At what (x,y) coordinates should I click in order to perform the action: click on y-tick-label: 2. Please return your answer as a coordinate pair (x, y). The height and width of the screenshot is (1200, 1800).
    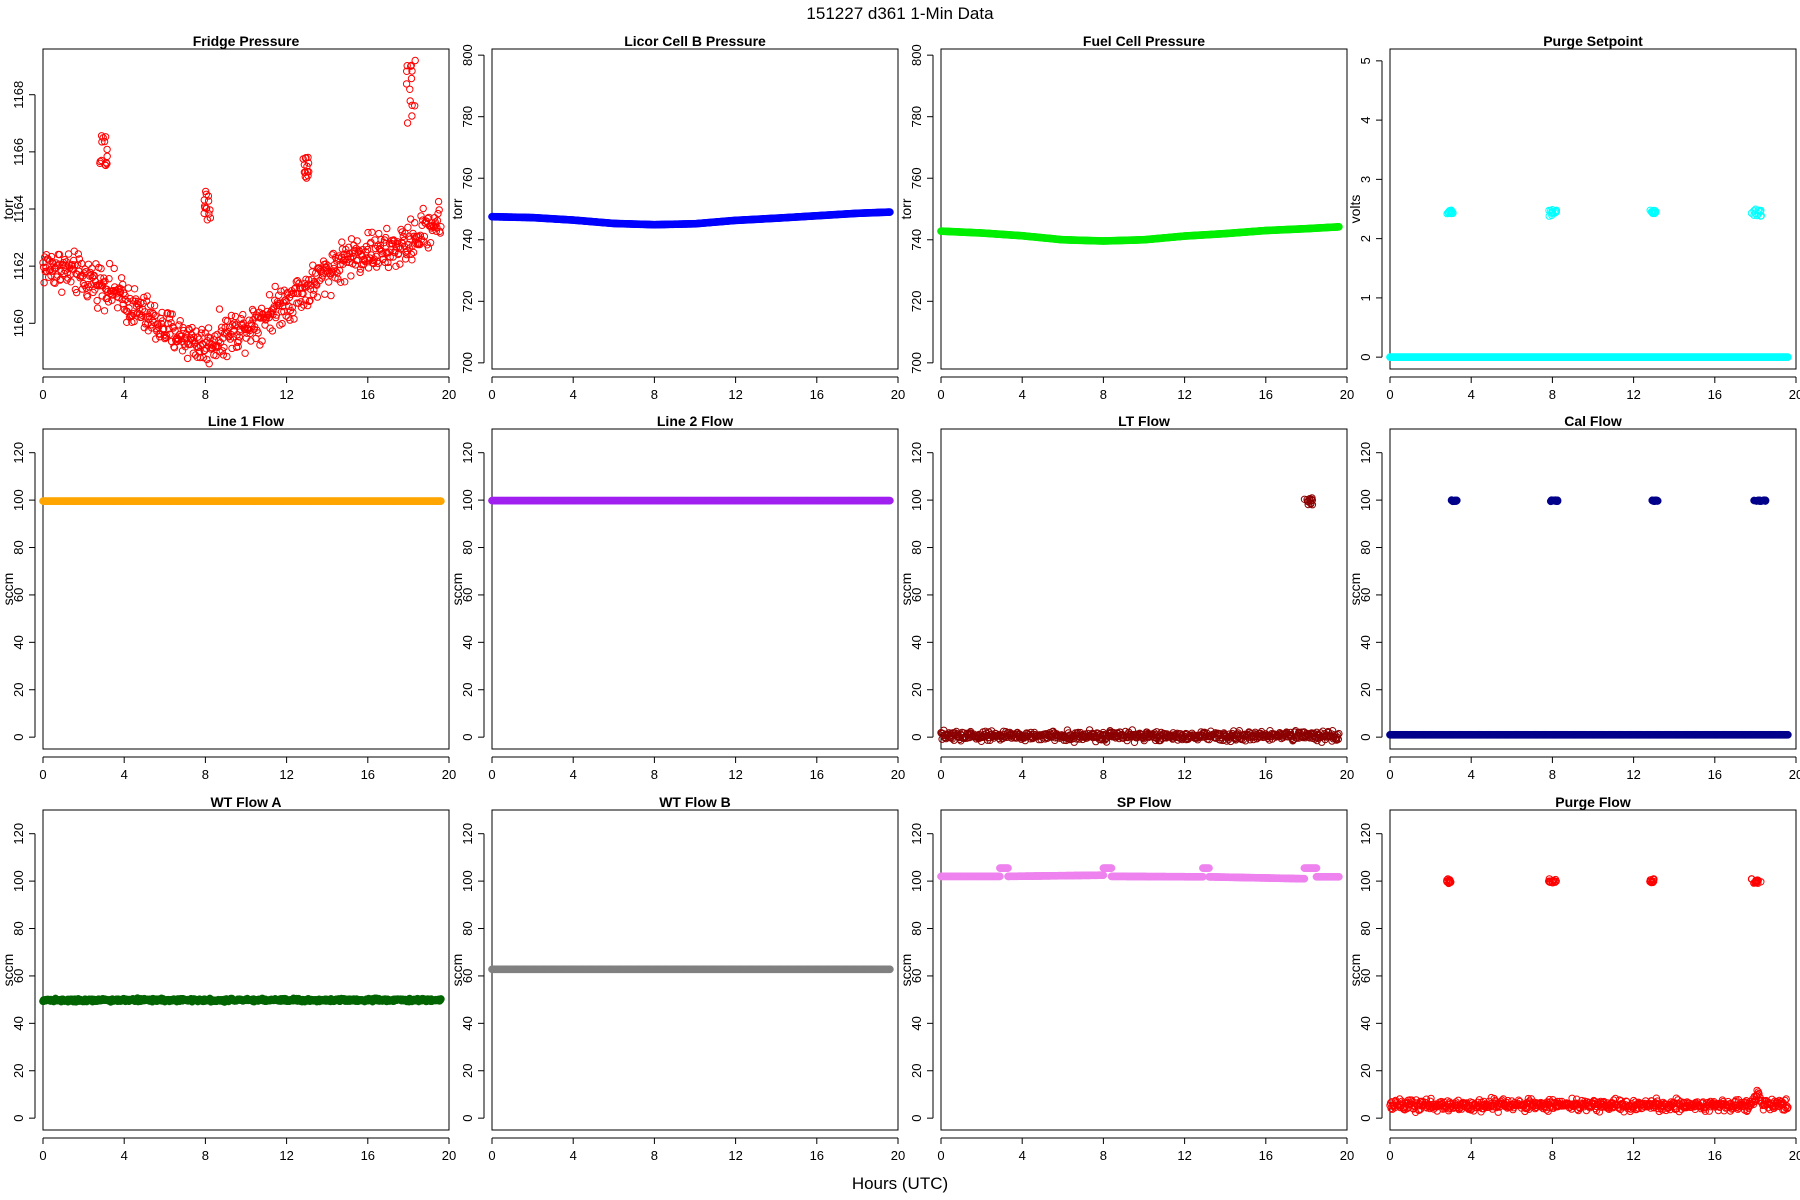
    Looking at the image, I should click on (1365, 238).